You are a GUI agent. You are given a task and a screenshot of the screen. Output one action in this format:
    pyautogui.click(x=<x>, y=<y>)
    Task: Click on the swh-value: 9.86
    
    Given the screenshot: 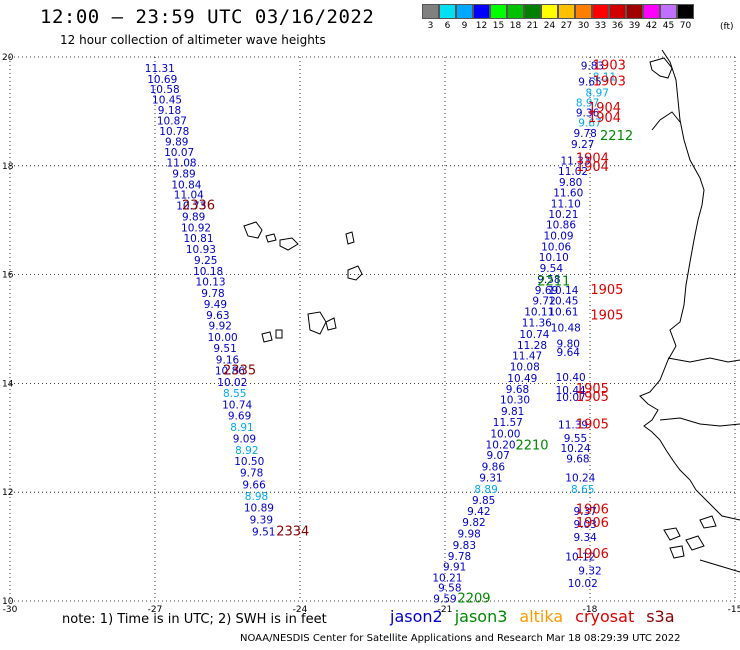 What is the action you would take?
    pyautogui.click(x=494, y=468)
    